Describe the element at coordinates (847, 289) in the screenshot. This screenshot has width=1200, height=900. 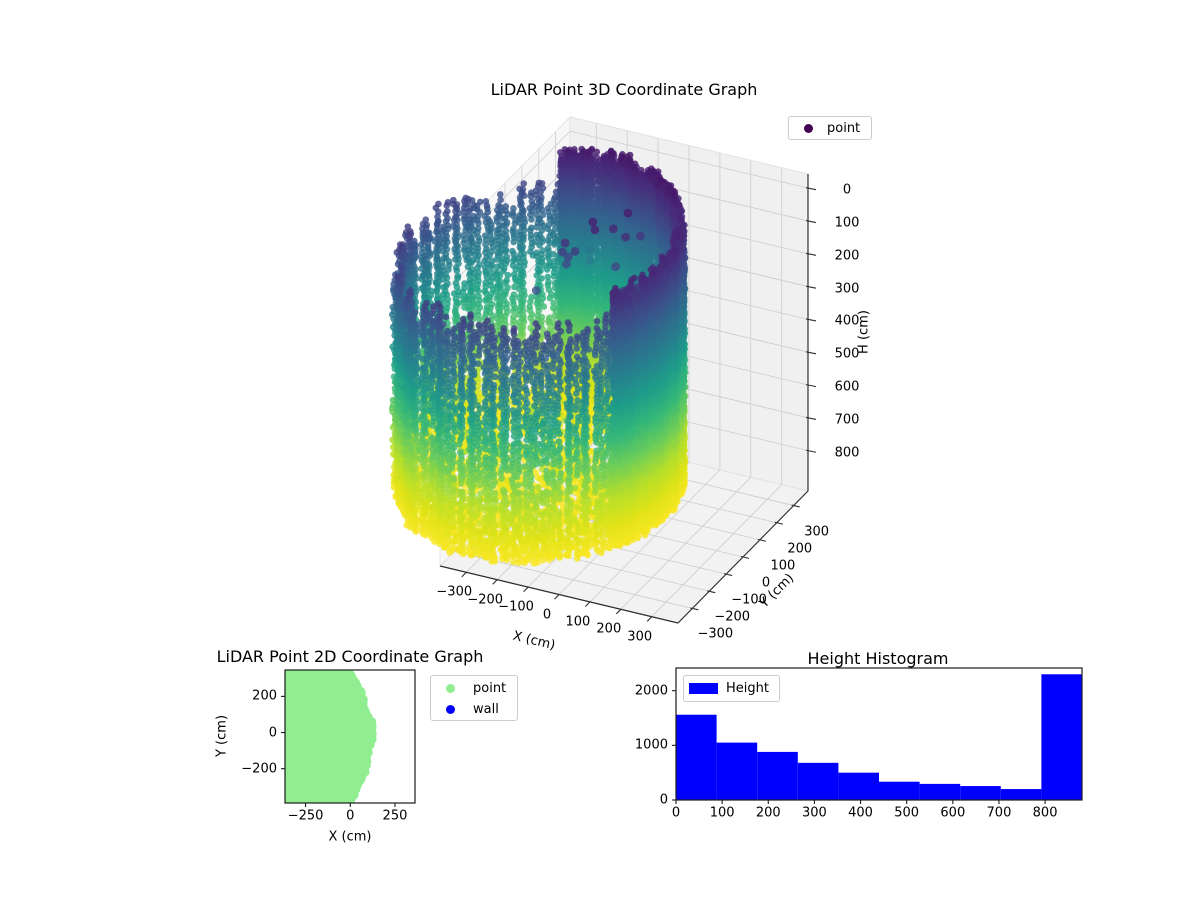
I see `scatter3d-z-tick-label: 300` at that location.